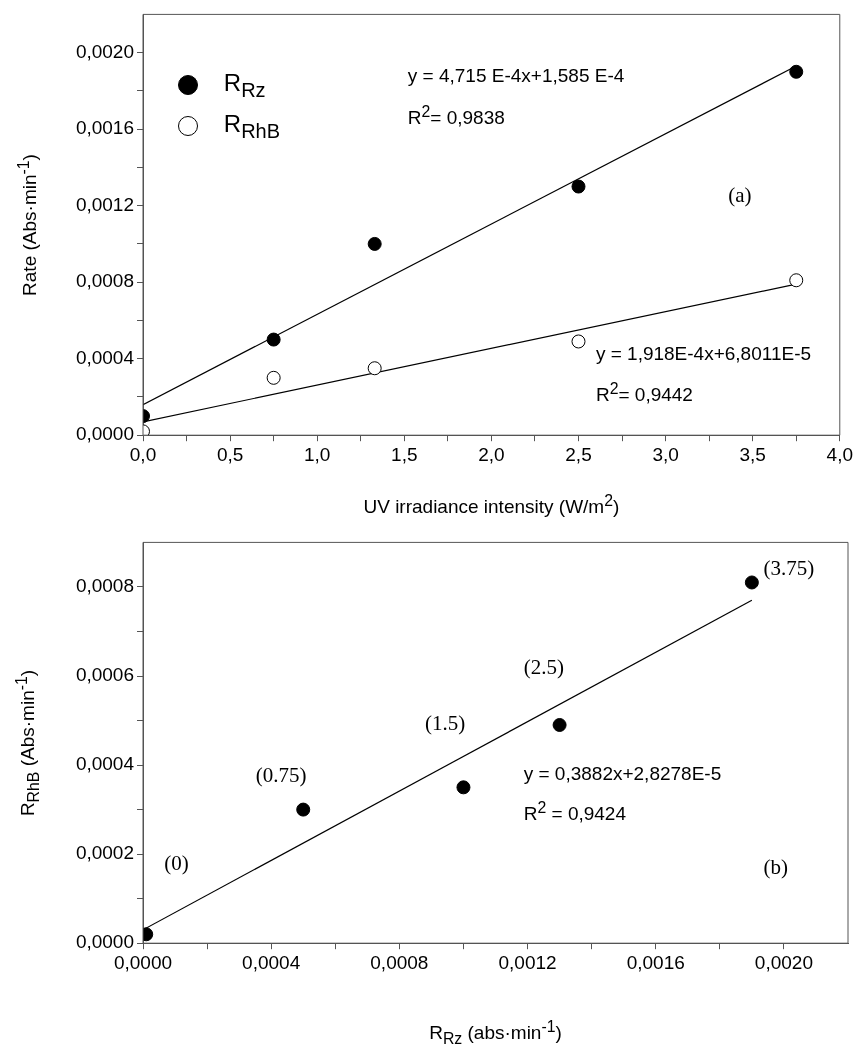 The image size is (856, 1053). Describe the element at coordinates (789, 569) in the screenshot. I see `annotation: (3.75)` at that location.